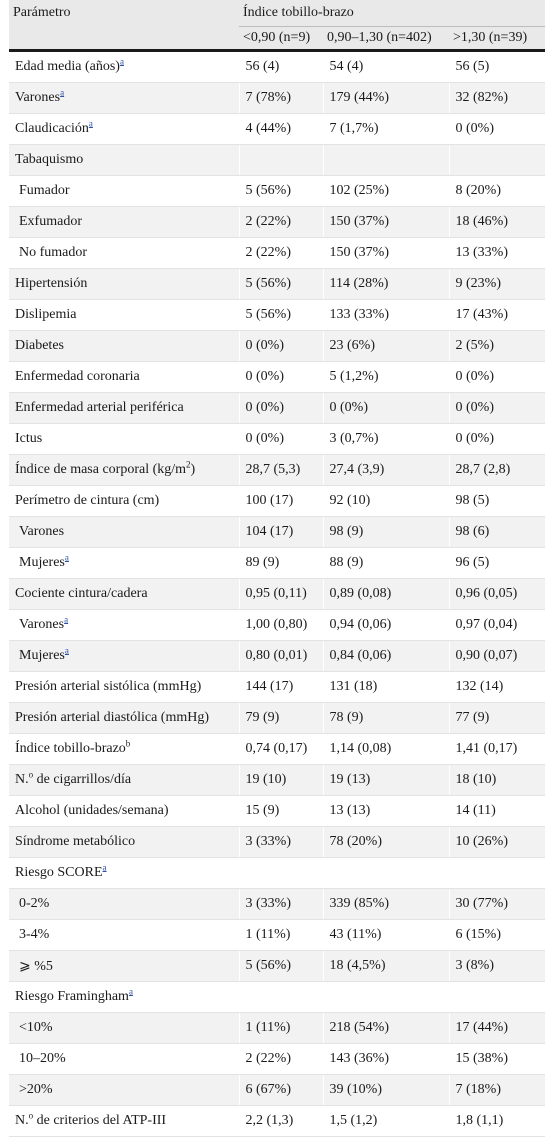 This screenshot has width=553, height=1148. Describe the element at coordinates (496, 1059) in the screenshot. I see `value-cell: 15 (38%)` at that location.